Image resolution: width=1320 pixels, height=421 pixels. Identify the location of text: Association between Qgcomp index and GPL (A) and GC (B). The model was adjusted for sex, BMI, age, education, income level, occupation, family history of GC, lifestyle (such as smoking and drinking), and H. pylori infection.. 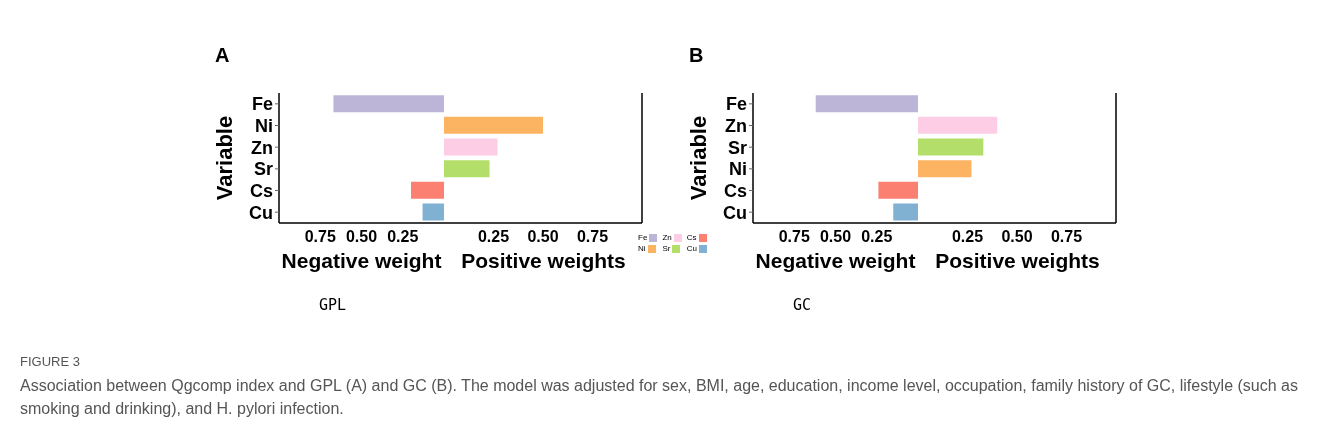
(659, 397).